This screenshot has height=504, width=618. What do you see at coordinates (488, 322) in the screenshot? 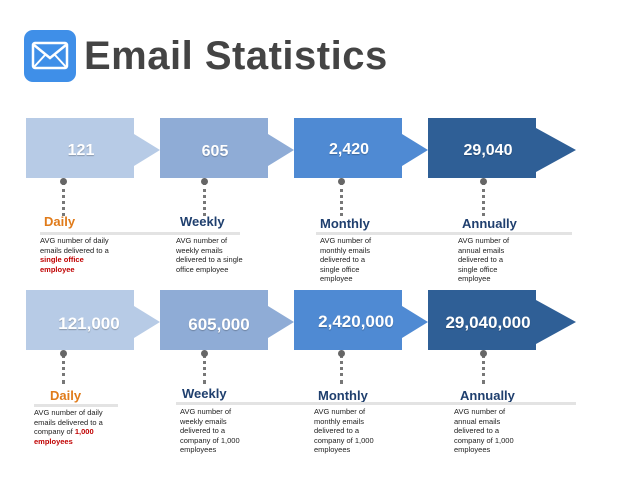
I see `stage-value: 29,040,000` at bounding box center [488, 322].